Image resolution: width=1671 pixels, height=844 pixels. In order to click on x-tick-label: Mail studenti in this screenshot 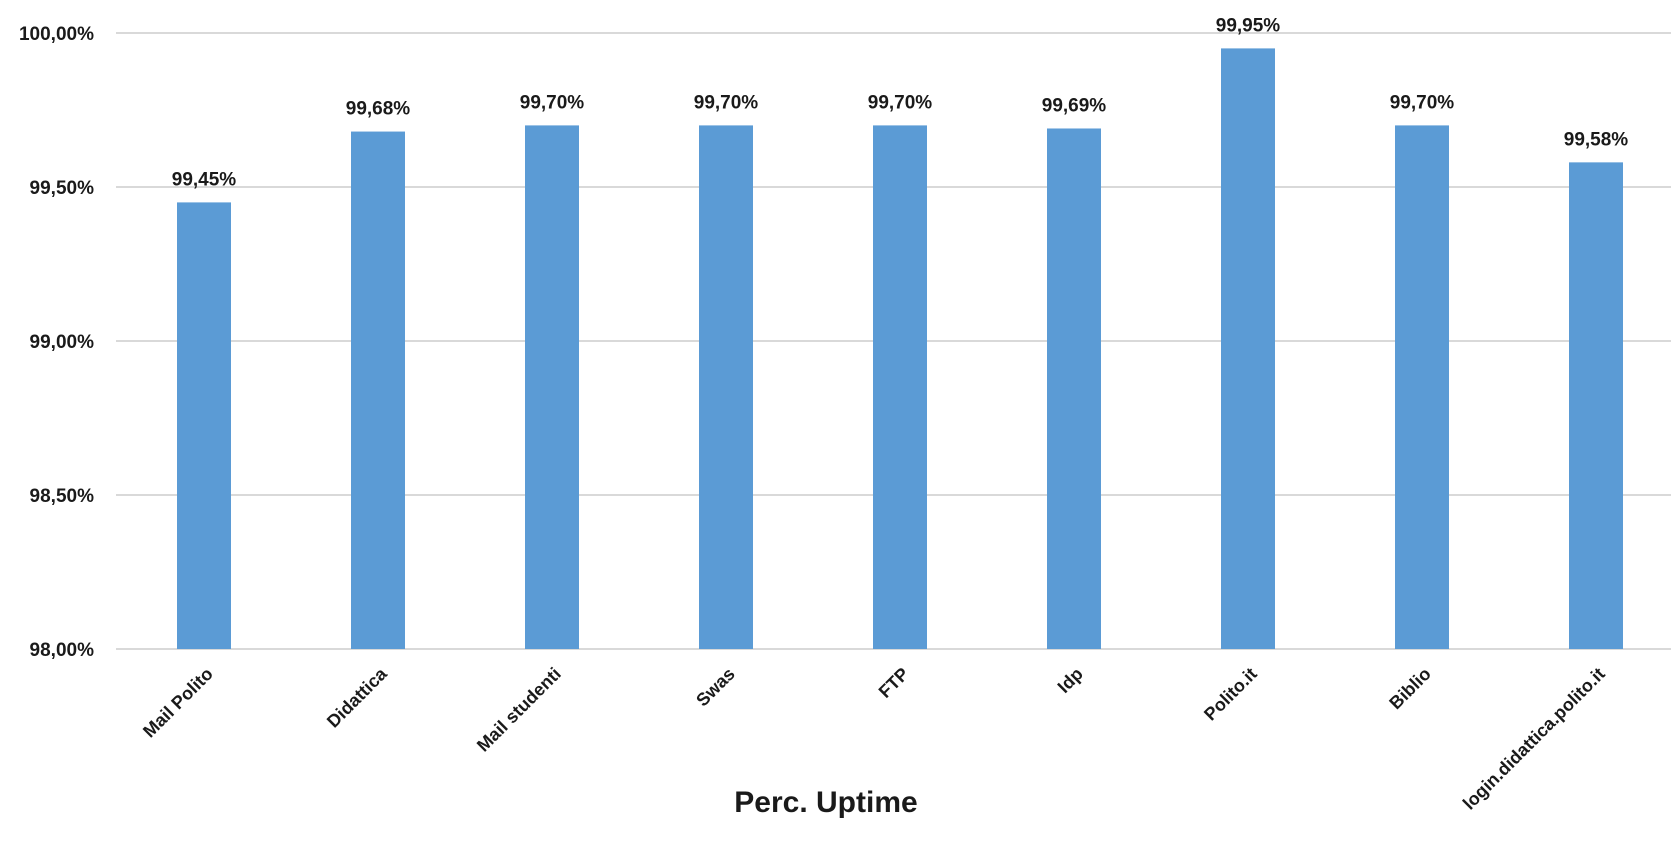, I will do `click(519, 710)`.